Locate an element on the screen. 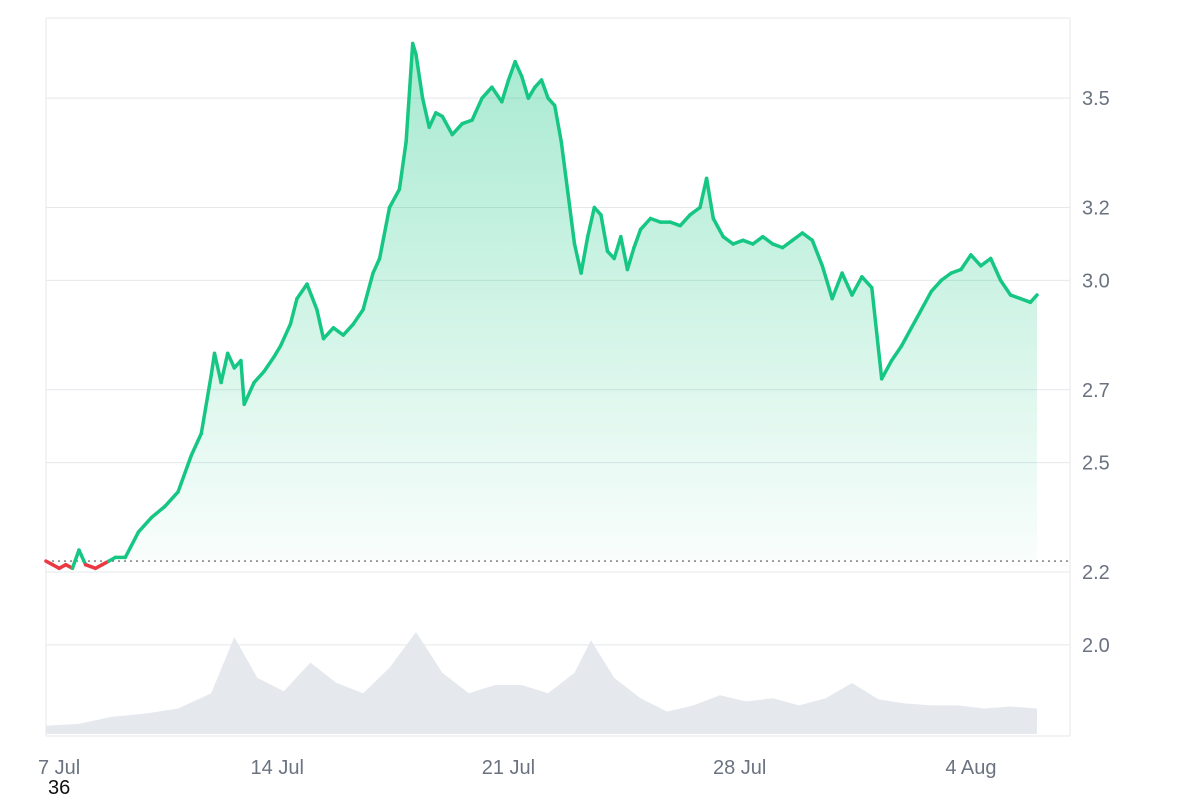  volume-area is located at coordinates (541, 683).